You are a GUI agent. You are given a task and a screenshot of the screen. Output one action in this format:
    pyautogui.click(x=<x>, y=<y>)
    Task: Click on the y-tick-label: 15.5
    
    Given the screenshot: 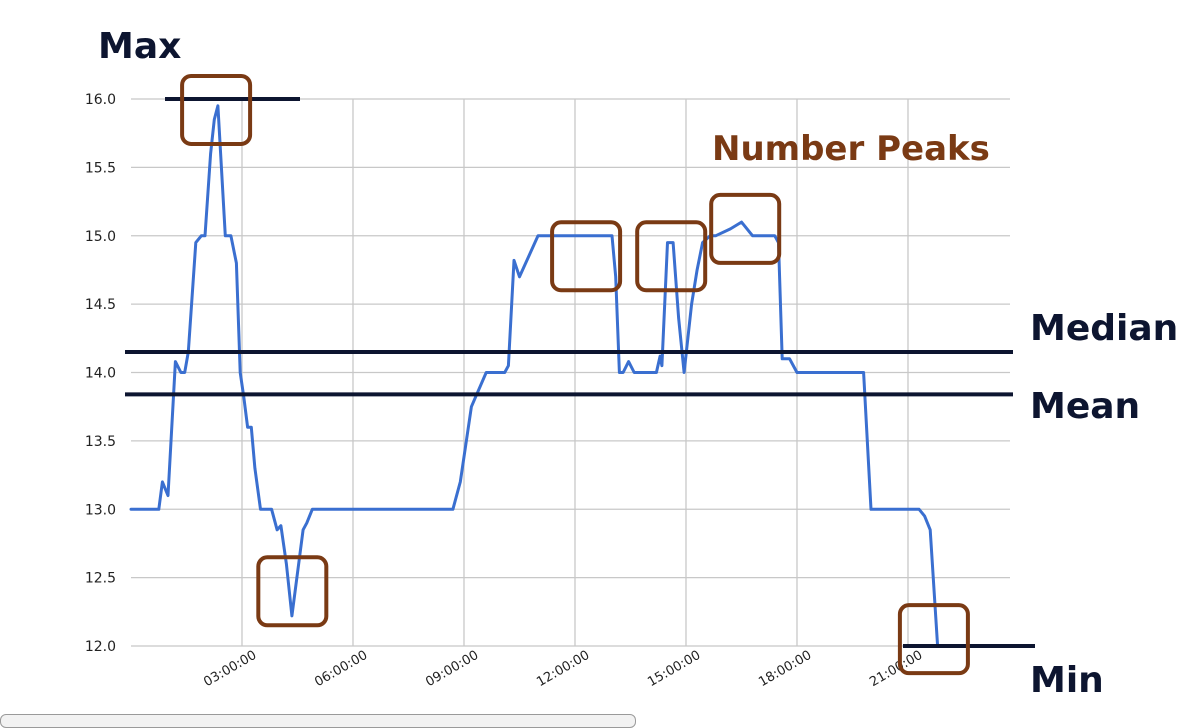 What is the action you would take?
    pyautogui.click(x=100, y=168)
    